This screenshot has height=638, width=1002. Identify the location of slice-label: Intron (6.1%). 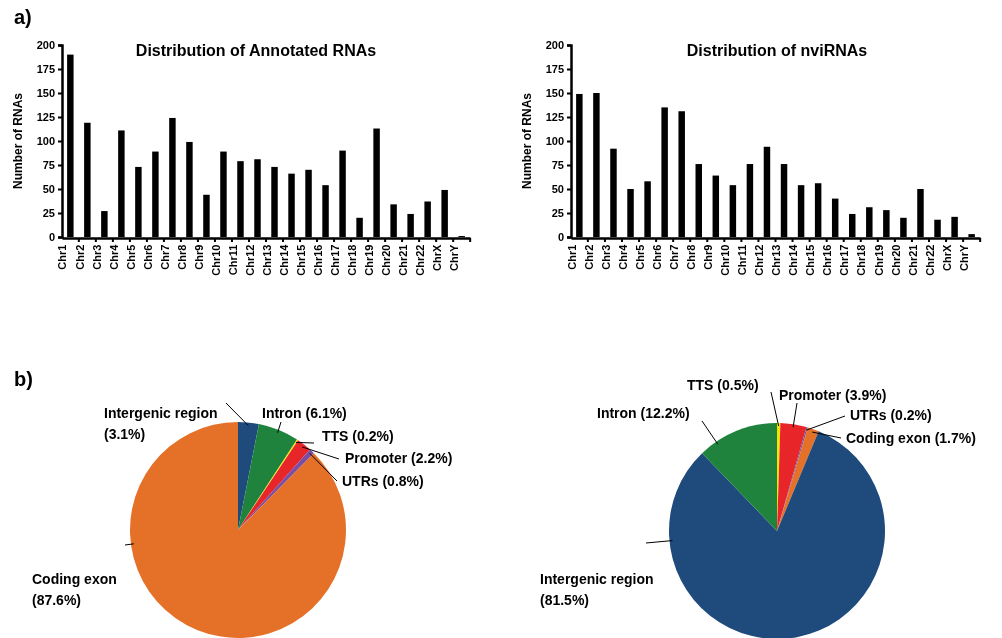
(304, 413).